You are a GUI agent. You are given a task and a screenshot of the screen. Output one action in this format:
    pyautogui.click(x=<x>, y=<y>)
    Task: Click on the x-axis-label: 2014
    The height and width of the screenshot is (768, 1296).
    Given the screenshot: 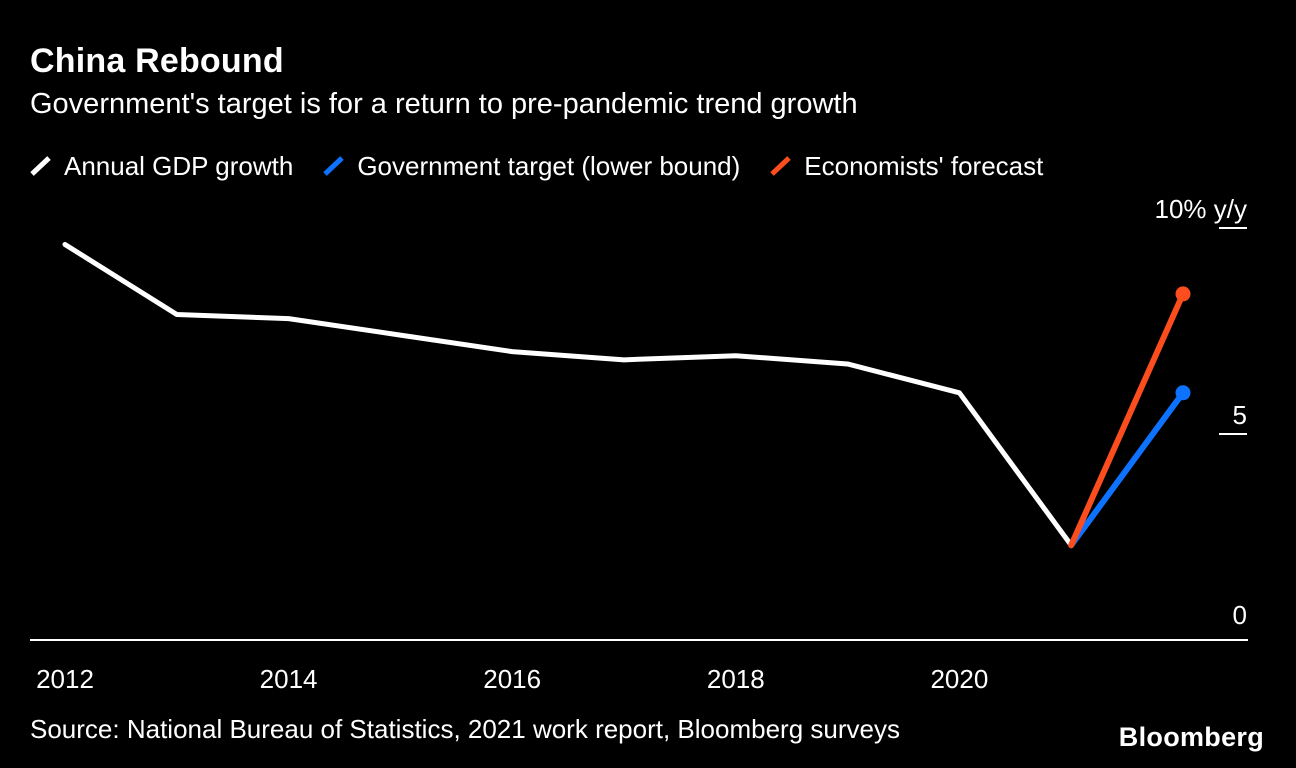 What is the action you would take?
    pyautogui.click(x=289, y=679)
    